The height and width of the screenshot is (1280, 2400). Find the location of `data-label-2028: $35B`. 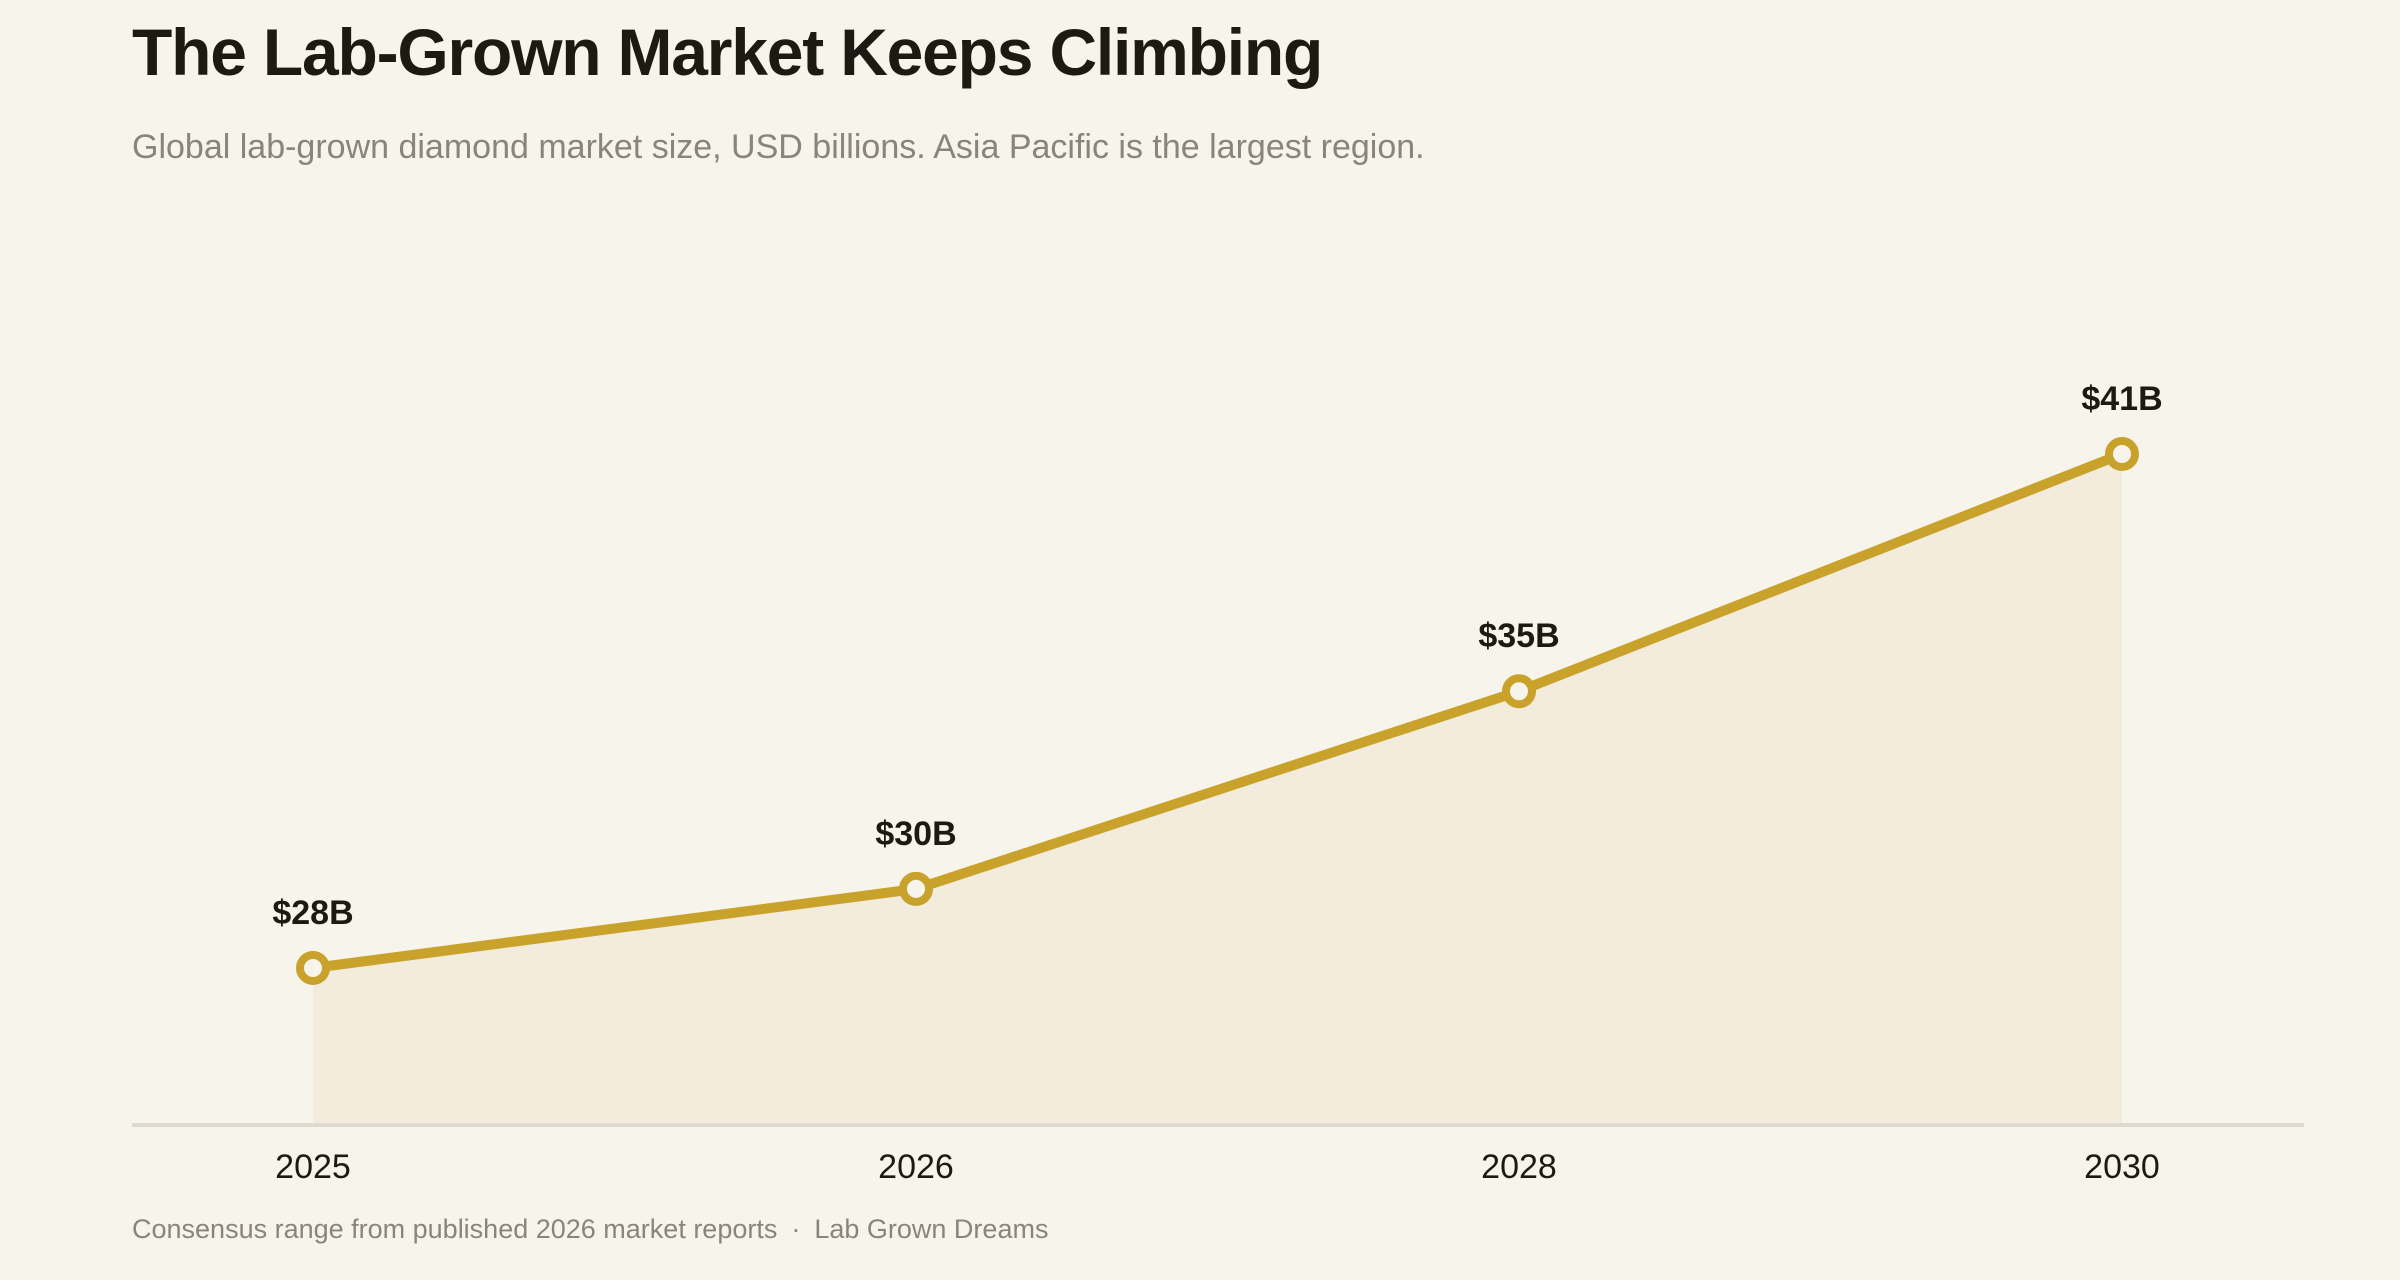

data-label-2028: $35B is located at coordinates (1518, 636).